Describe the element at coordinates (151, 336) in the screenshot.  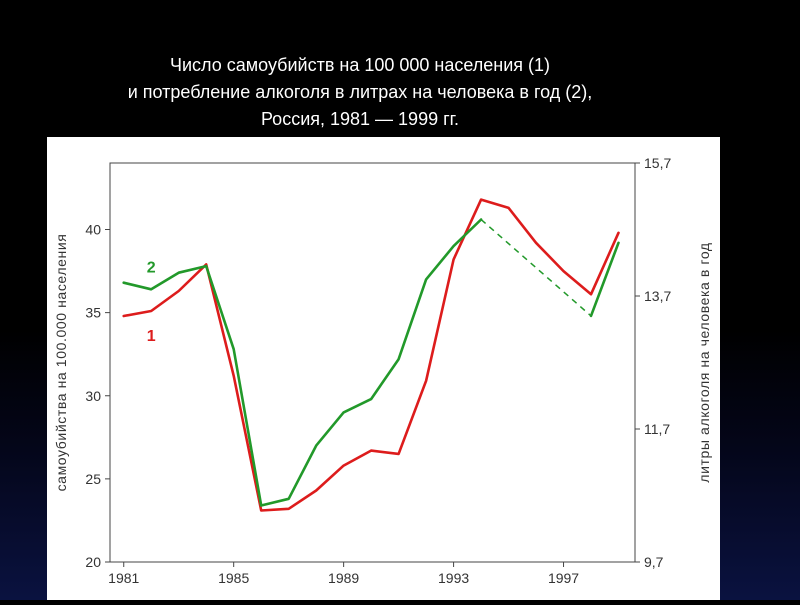
I see `series-label-1: 1` at that location.